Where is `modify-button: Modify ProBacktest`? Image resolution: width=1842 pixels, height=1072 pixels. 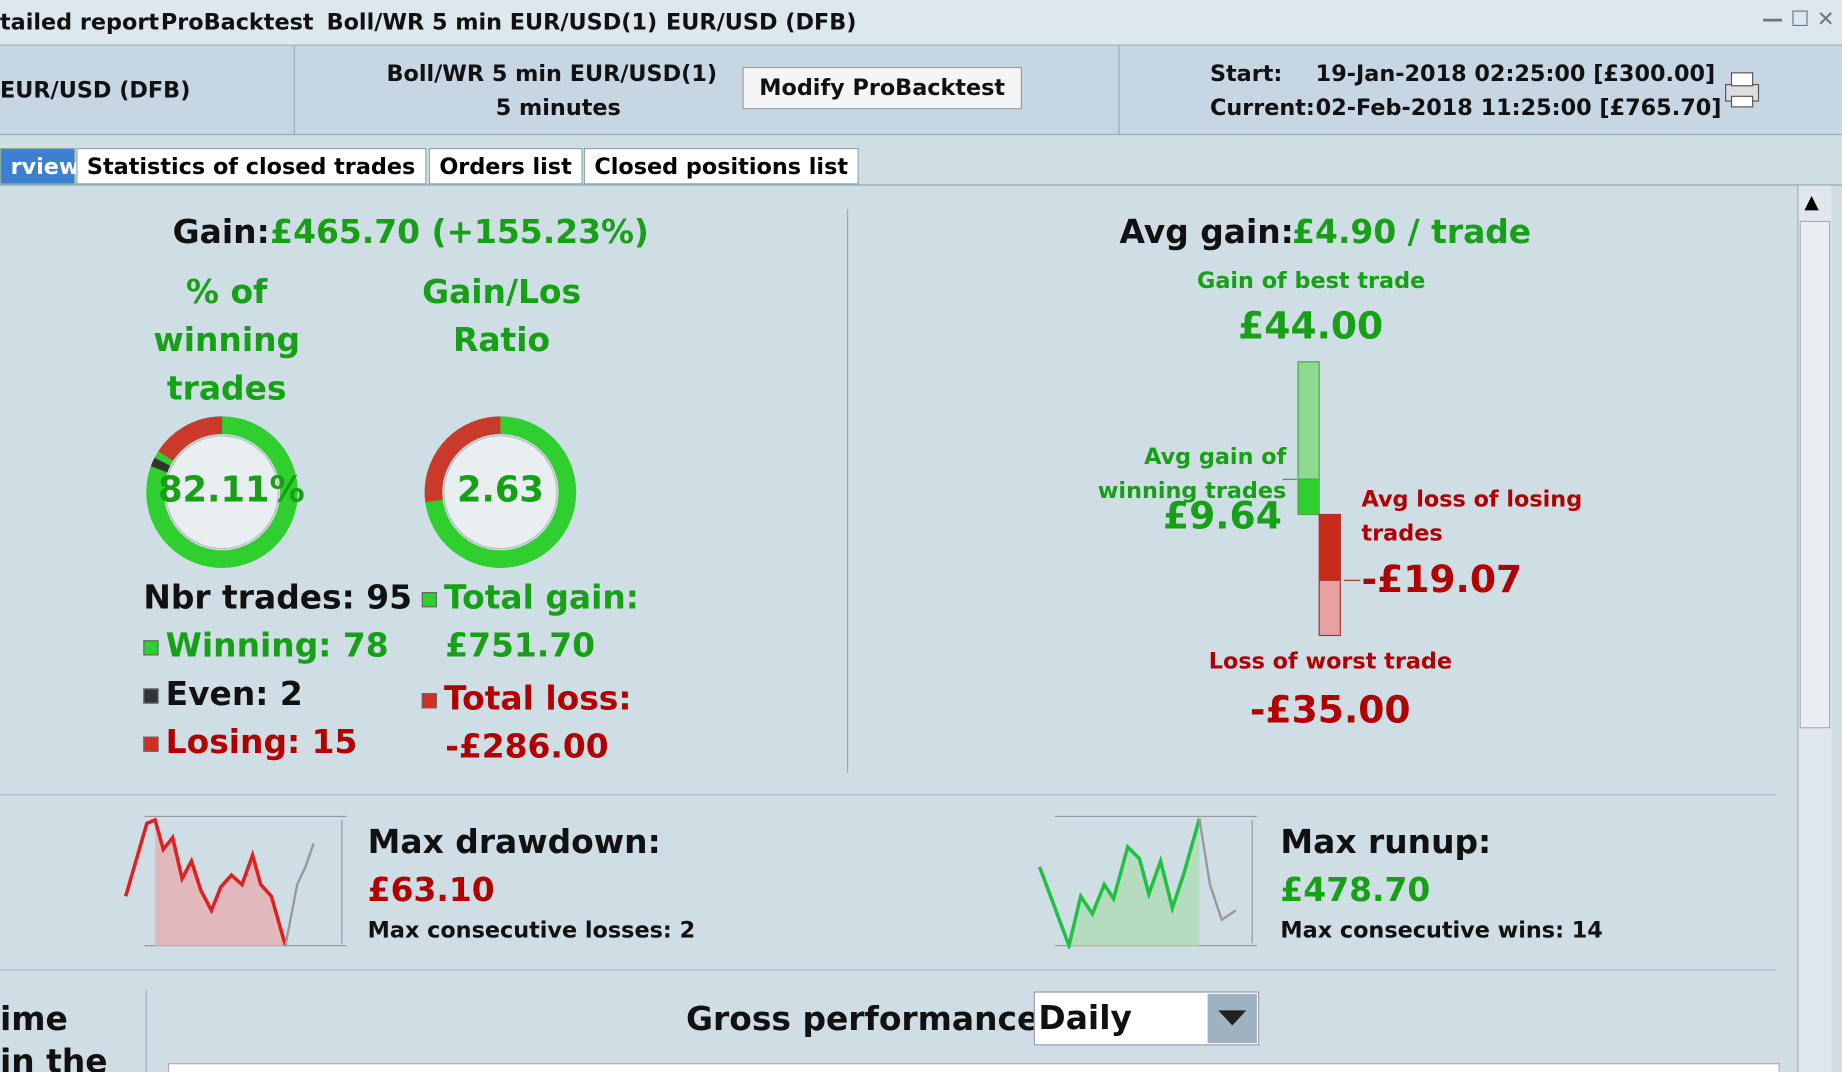
modify-button: Modify ProBacktest is located at coordinates (882, 88).